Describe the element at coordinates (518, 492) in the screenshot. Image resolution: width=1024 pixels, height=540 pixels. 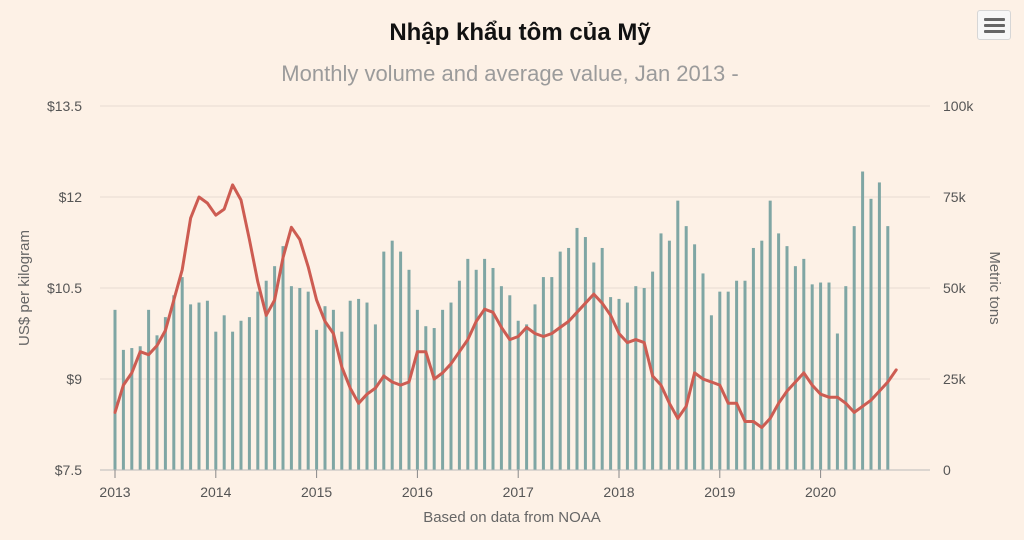
I see `x-tick-label: 2017` at that location.